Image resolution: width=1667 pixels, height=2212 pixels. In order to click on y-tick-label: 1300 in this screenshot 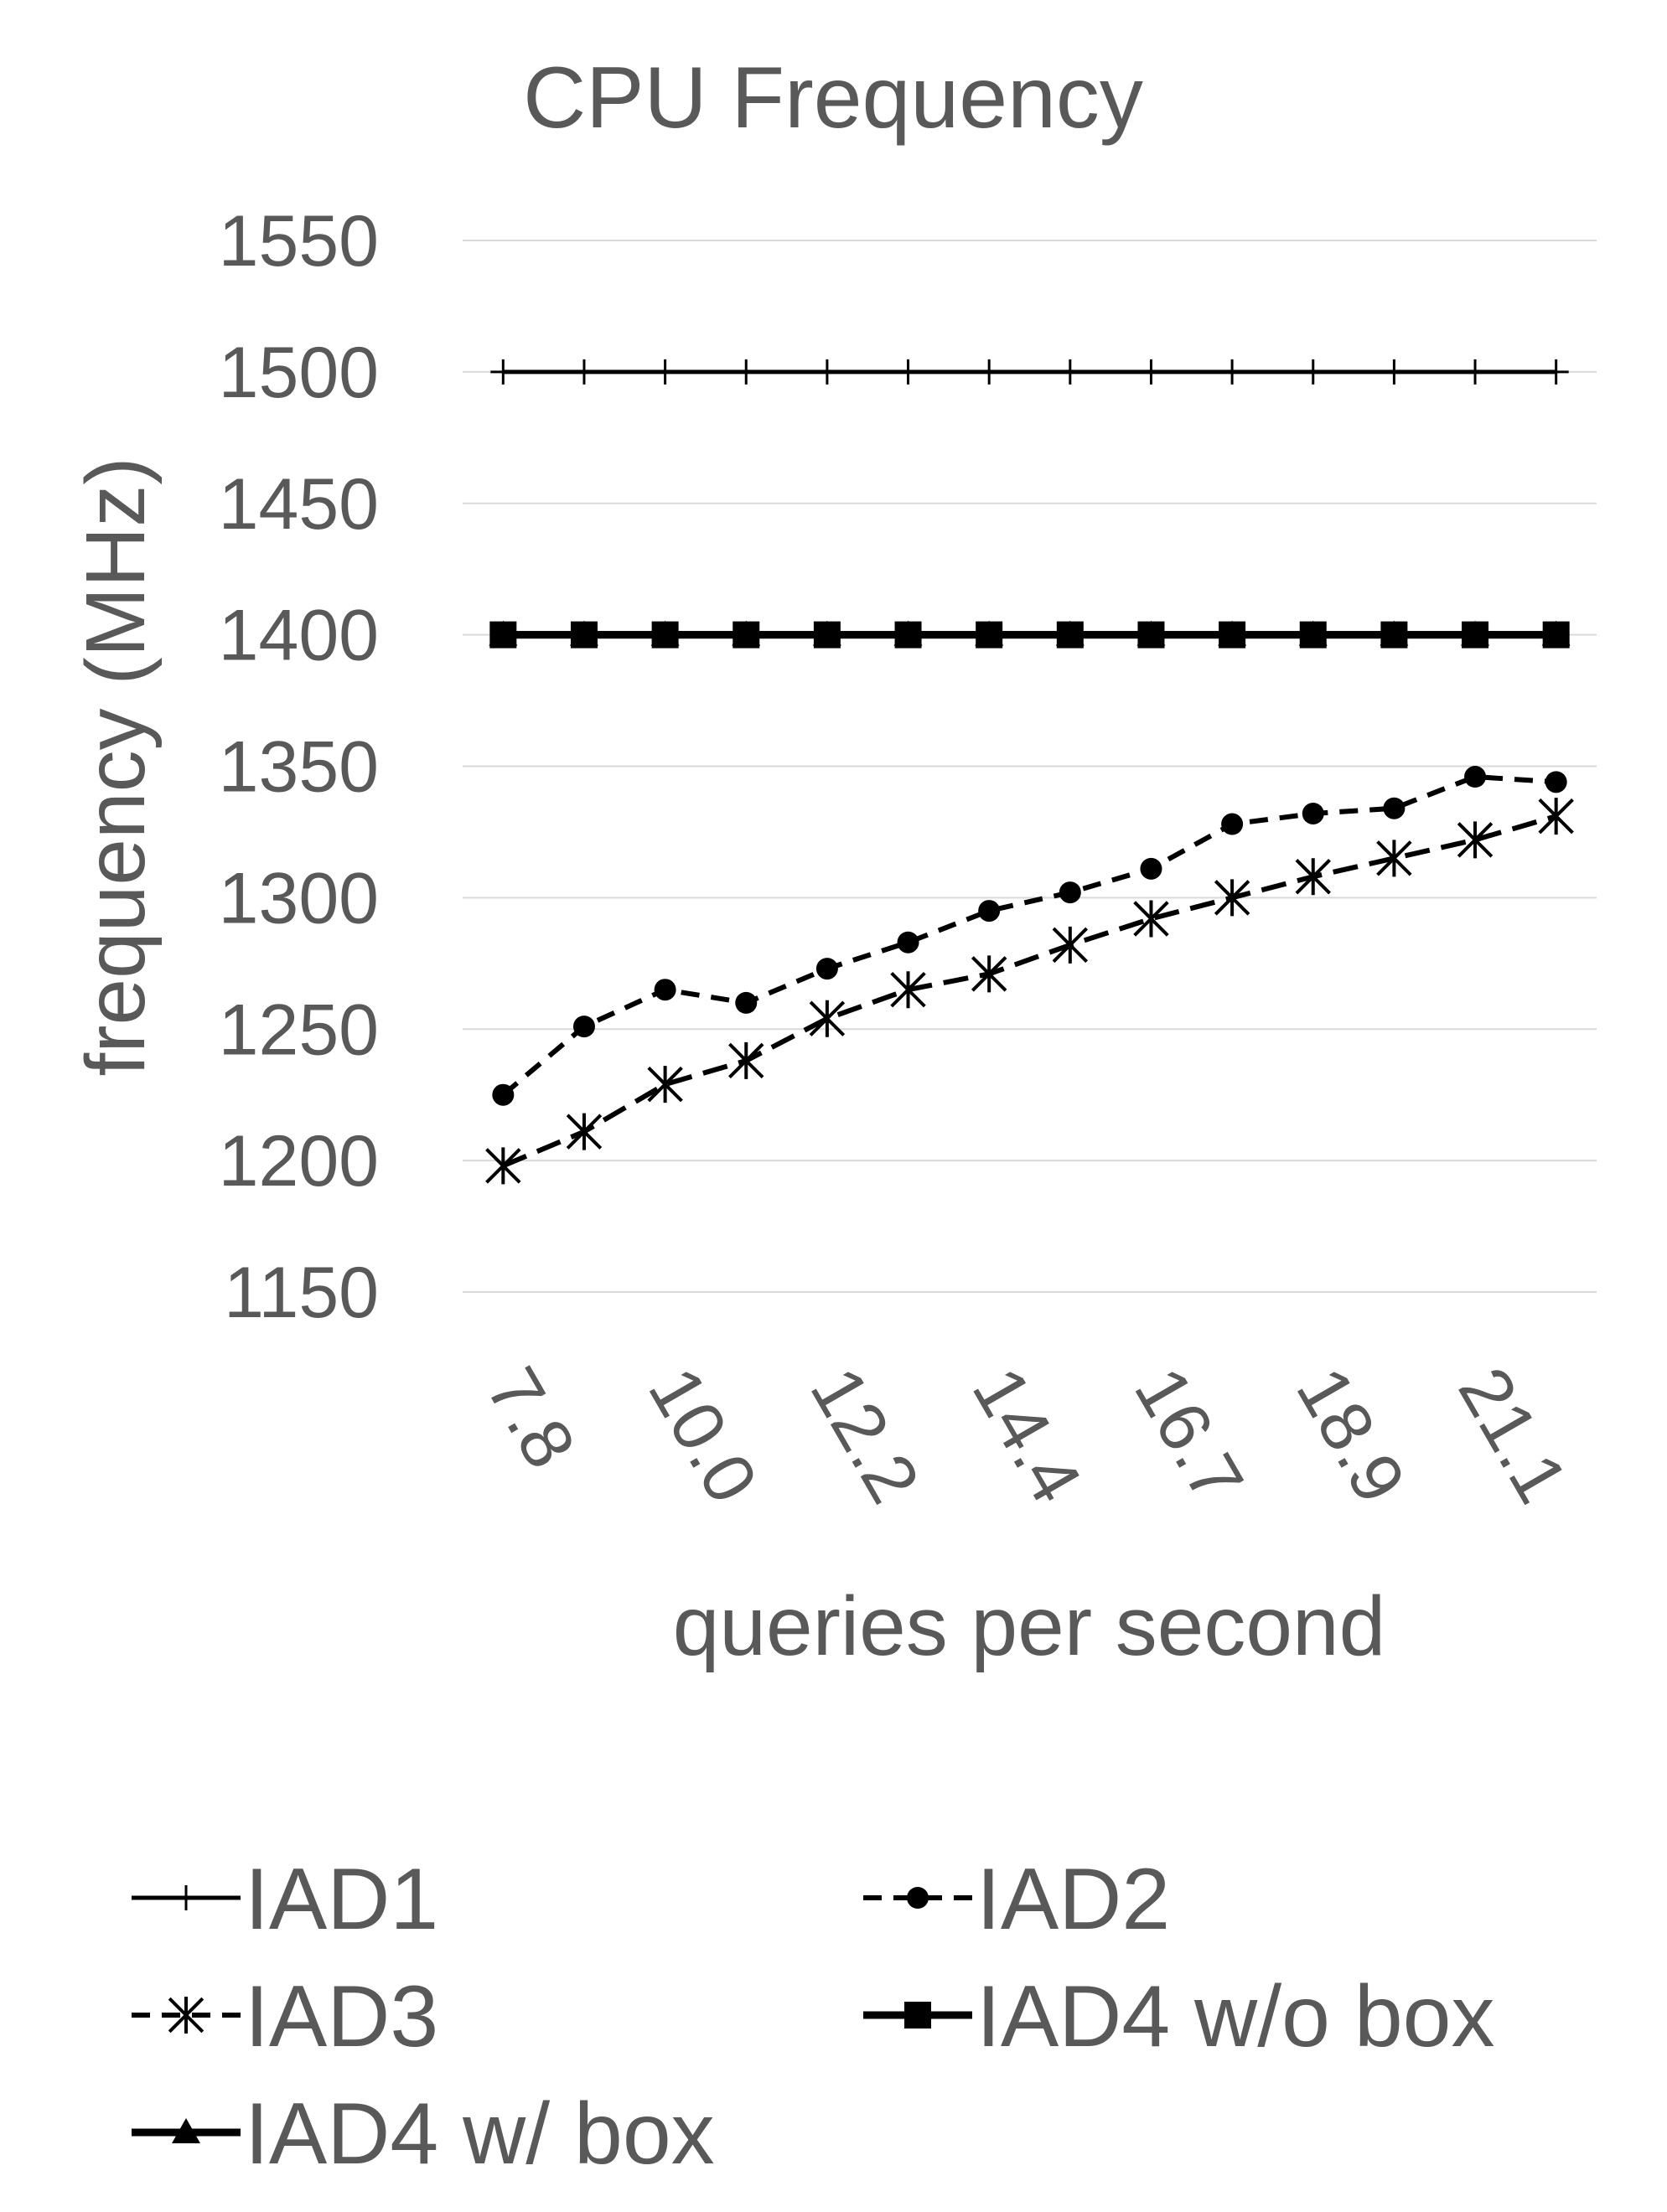, I will do `click(299, 898)`.